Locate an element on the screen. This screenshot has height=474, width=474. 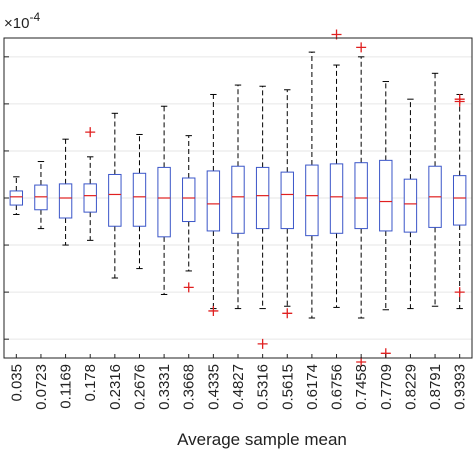
x-tick-label: 0.7709 is located at coordinates (386, 387).